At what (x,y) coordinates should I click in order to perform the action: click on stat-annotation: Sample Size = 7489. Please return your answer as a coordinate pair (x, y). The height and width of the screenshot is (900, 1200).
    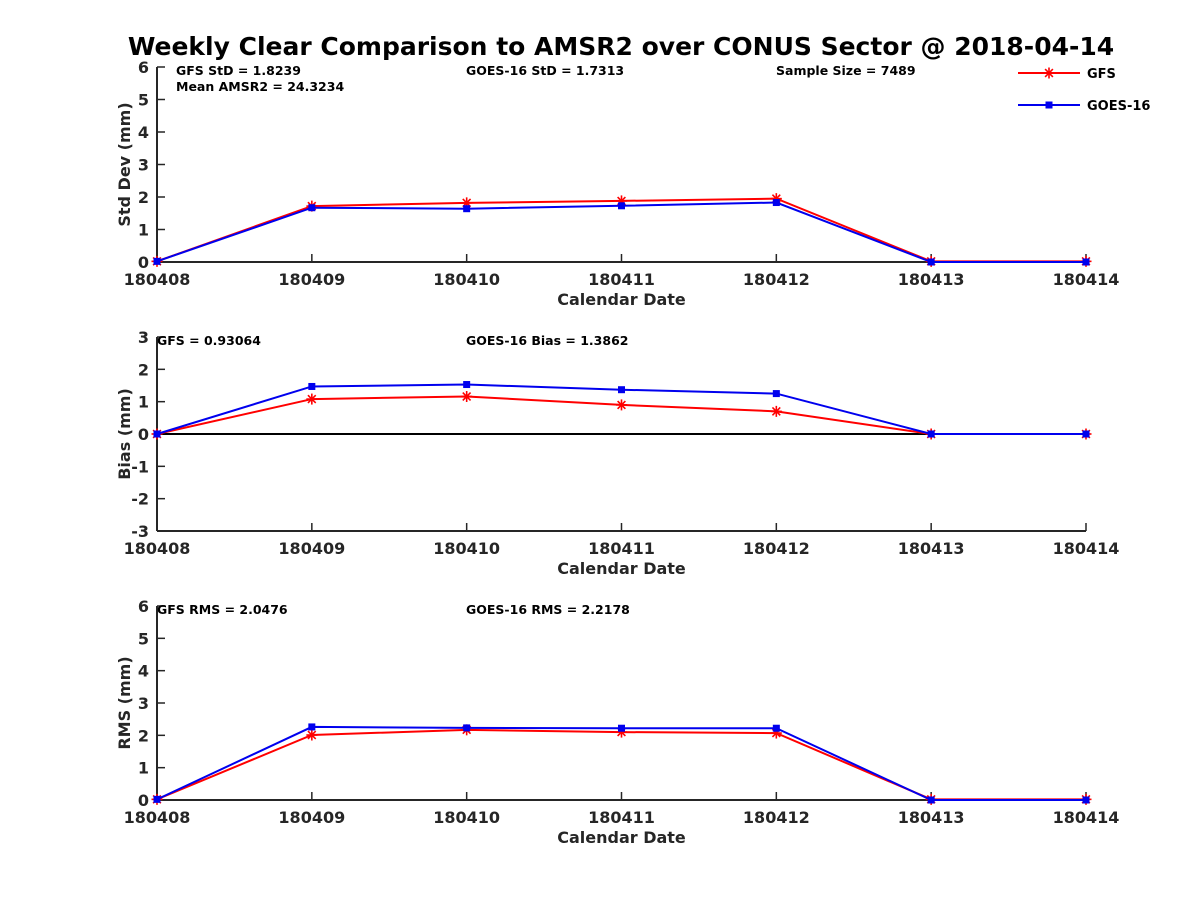
    Looking at the image, I should click on (846, 70).